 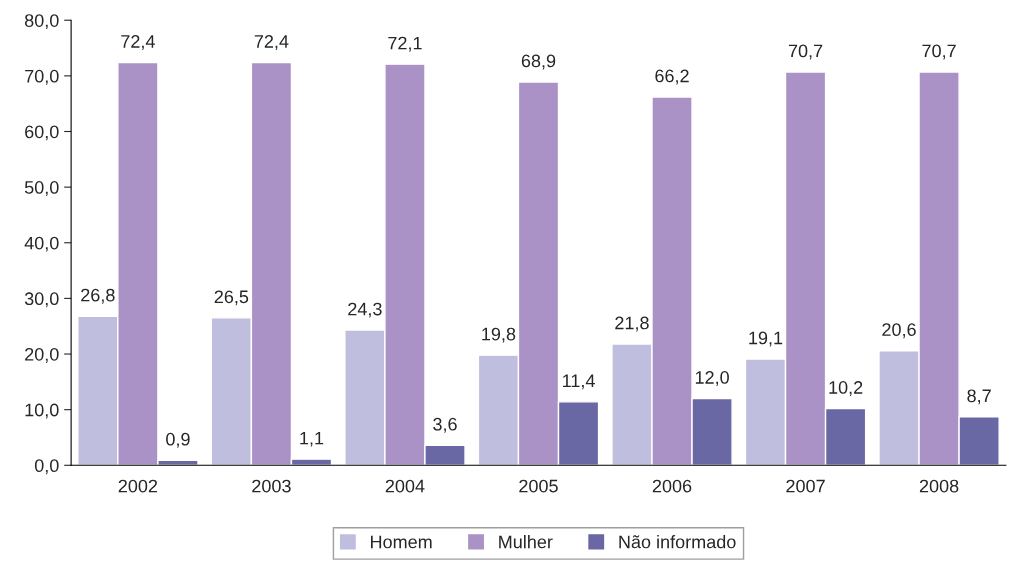 I want to click on y-tick-label: 40,0, so click(x=41, y=244).